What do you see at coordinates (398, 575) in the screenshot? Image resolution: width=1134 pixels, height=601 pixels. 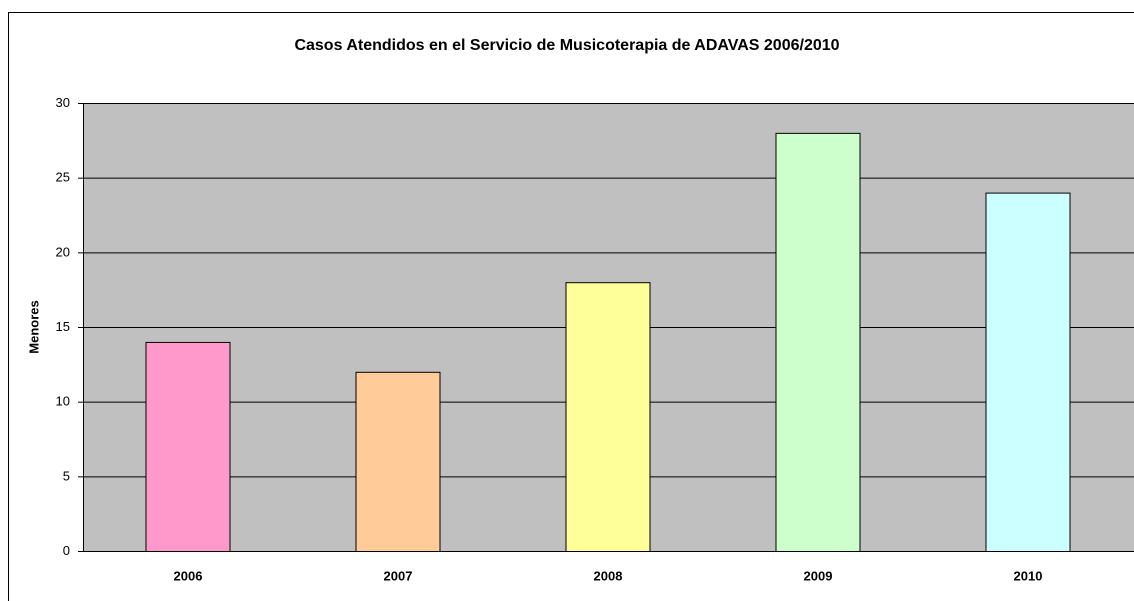 I see `x-tick-label: 2007` at bounding box center [398, 575].